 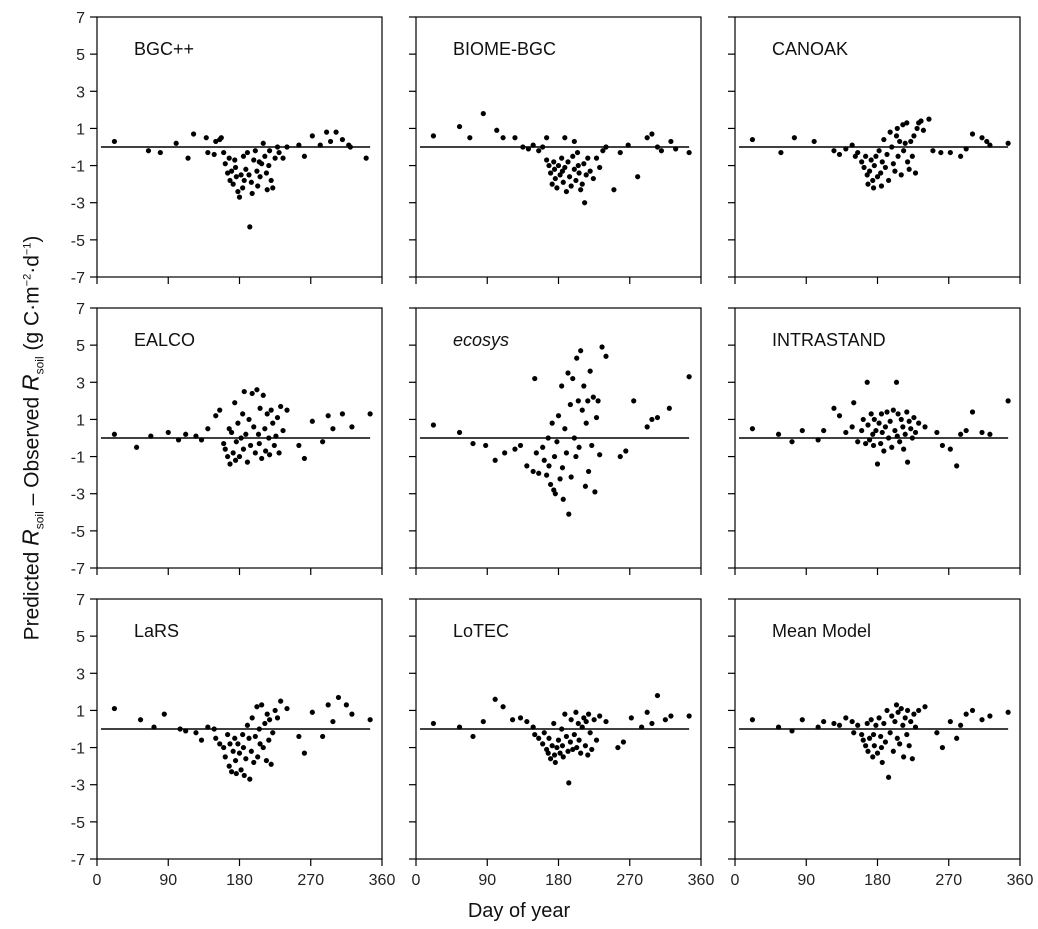 What do you see at coordinates (629, 880) in the screenshot?
I see `x-tick-label: 270` at bounding box center [629, 880].